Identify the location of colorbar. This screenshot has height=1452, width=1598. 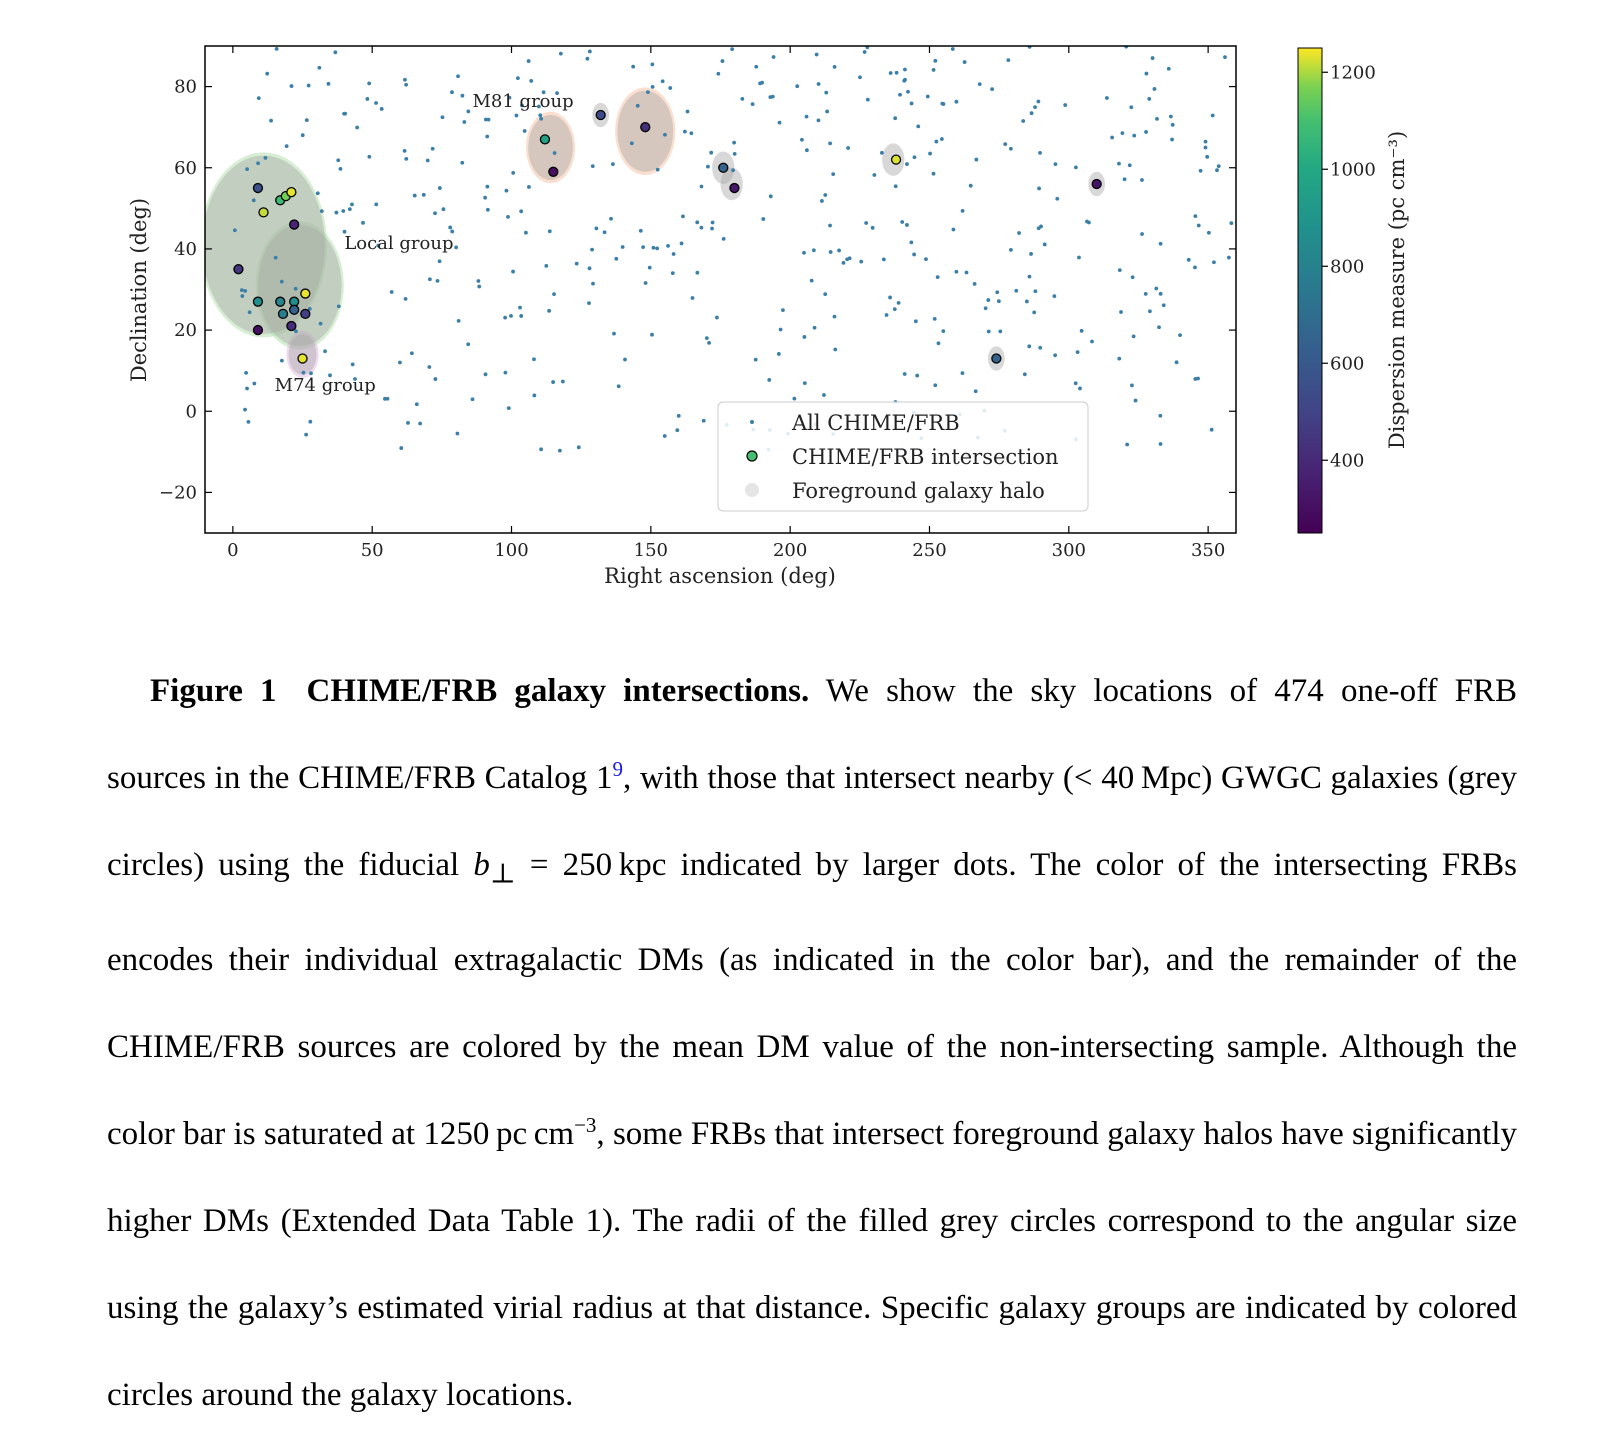
(1310, 290).